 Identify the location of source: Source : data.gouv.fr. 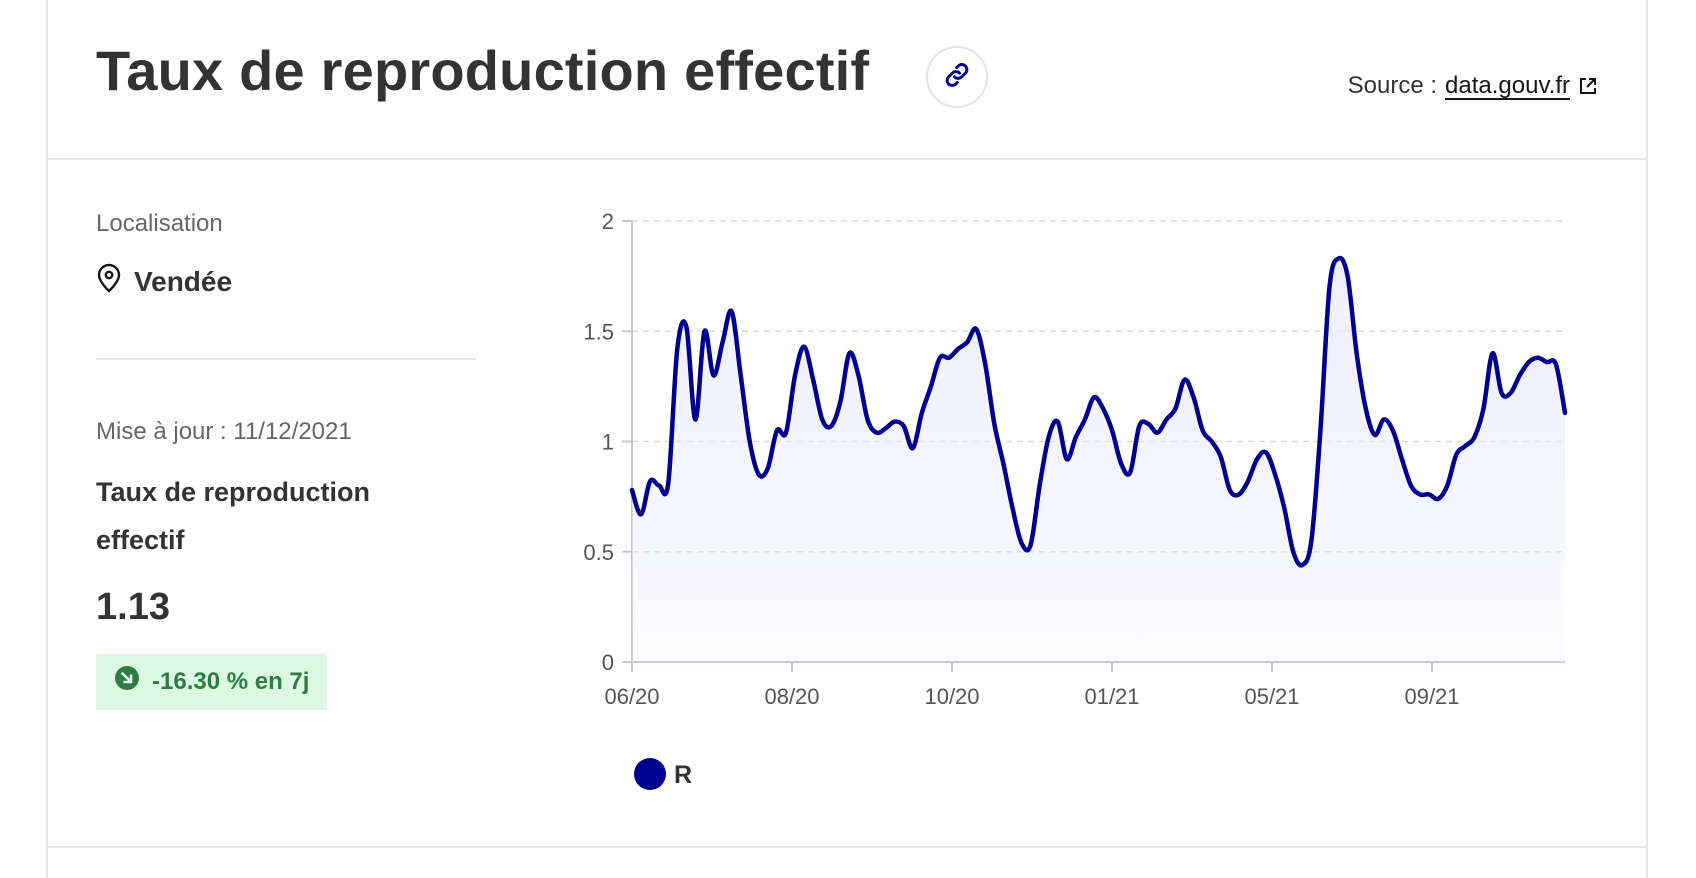
(1473, 86).